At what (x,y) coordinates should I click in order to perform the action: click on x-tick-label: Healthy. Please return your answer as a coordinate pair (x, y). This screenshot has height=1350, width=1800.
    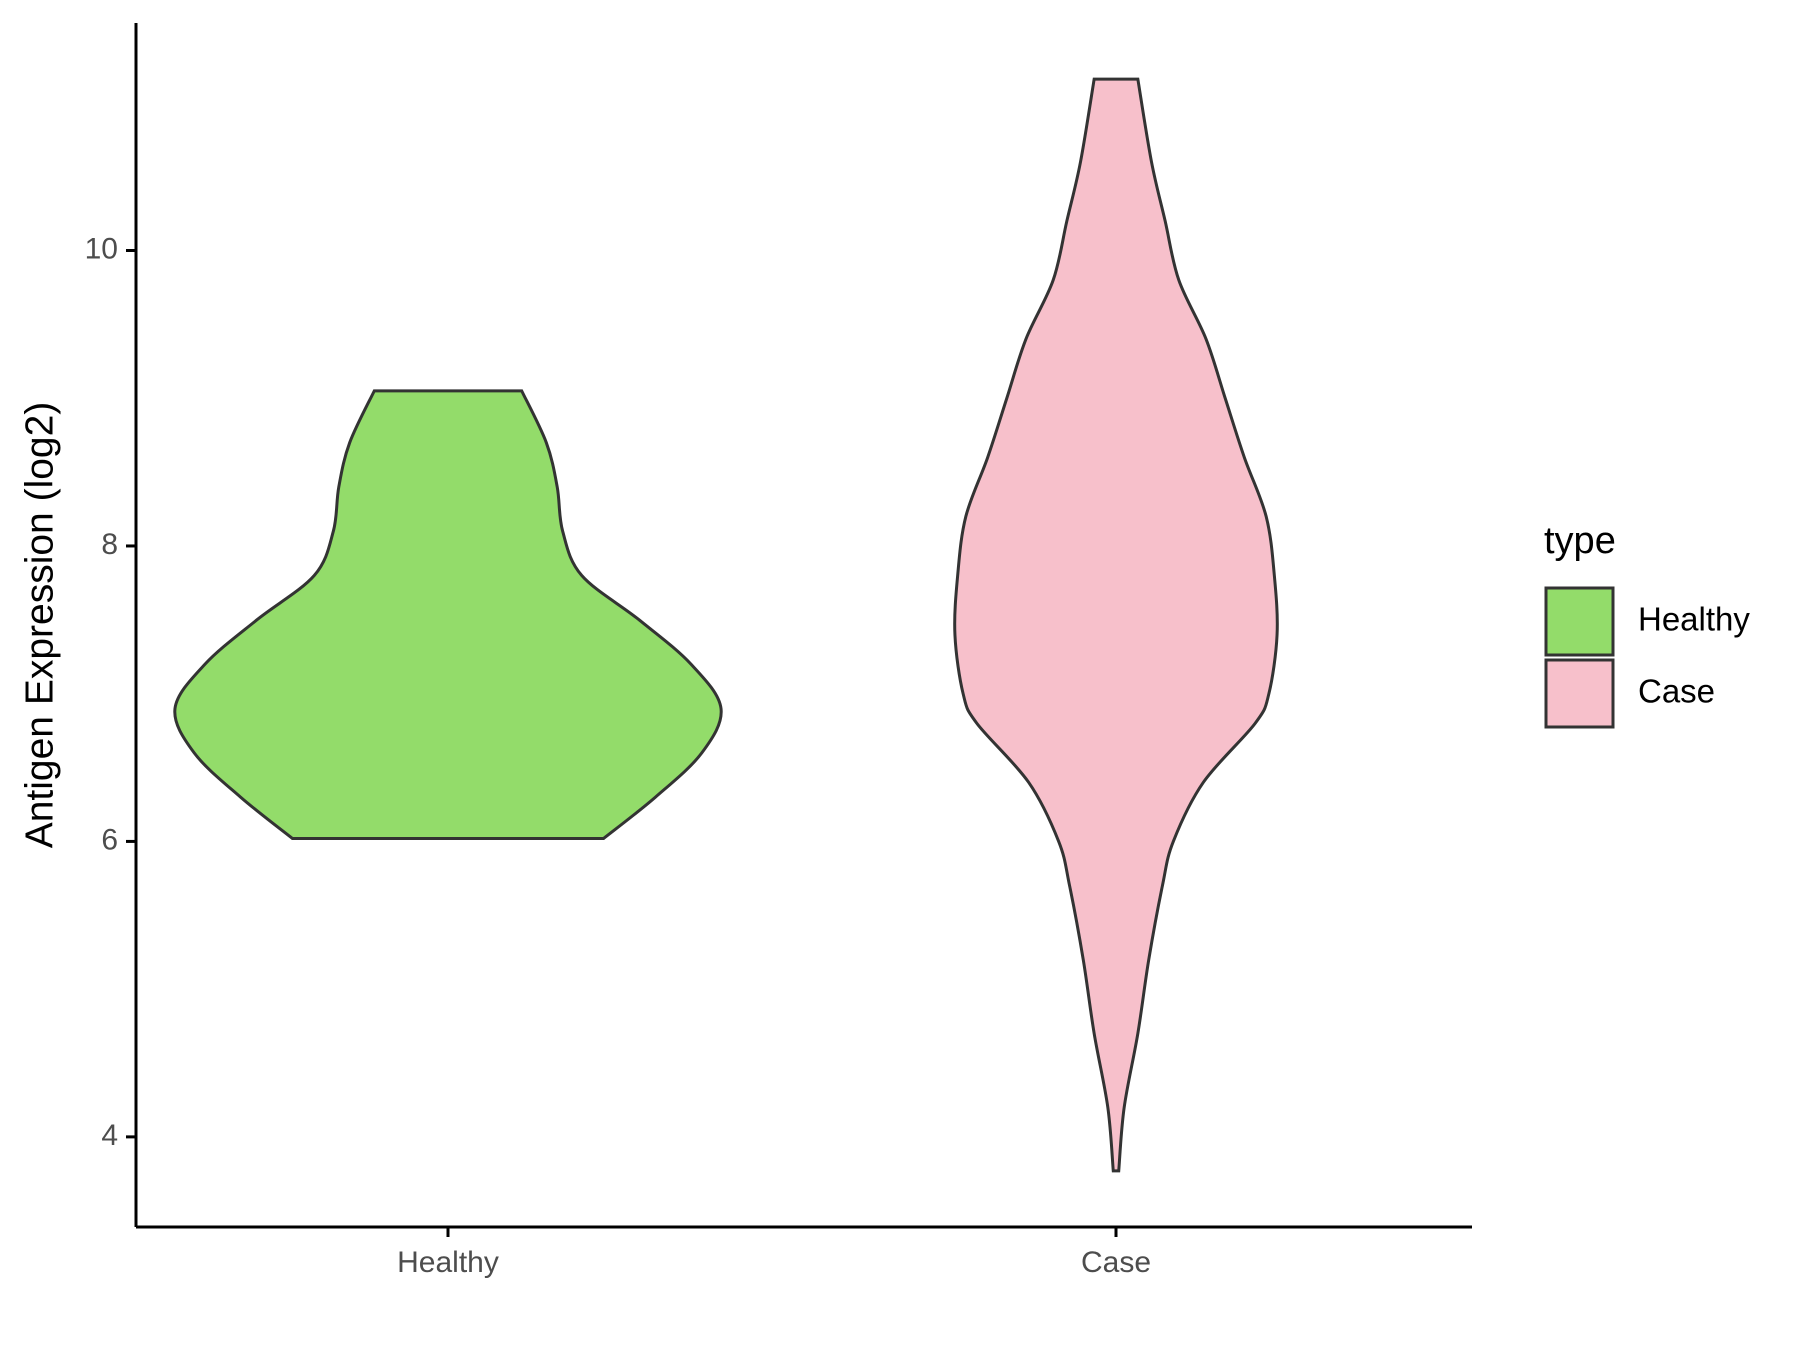
    Looking at the image, I should click on (448, 1262).